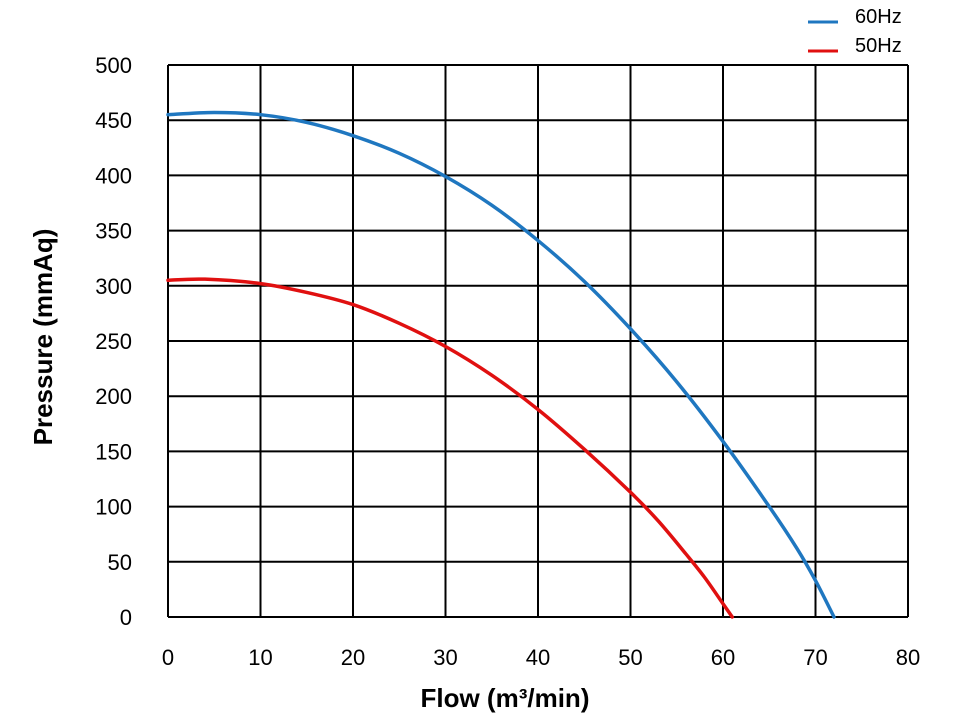  I want to click on x-tick-label: 30, so click(445, 657).